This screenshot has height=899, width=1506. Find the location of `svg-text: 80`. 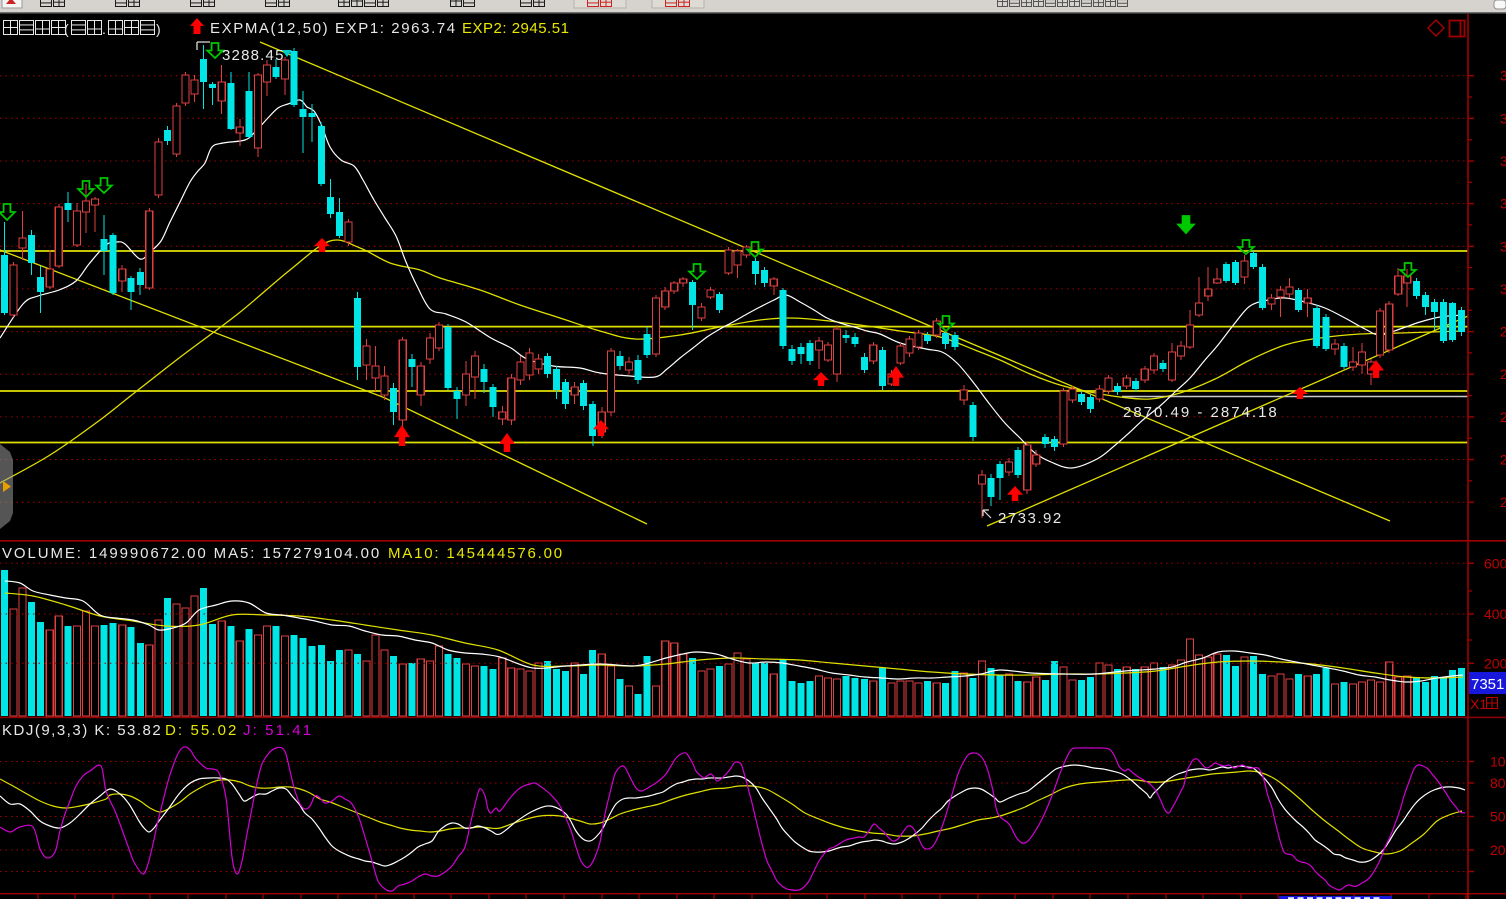

svg-text: 80 is located at coordinates (1498, 783).